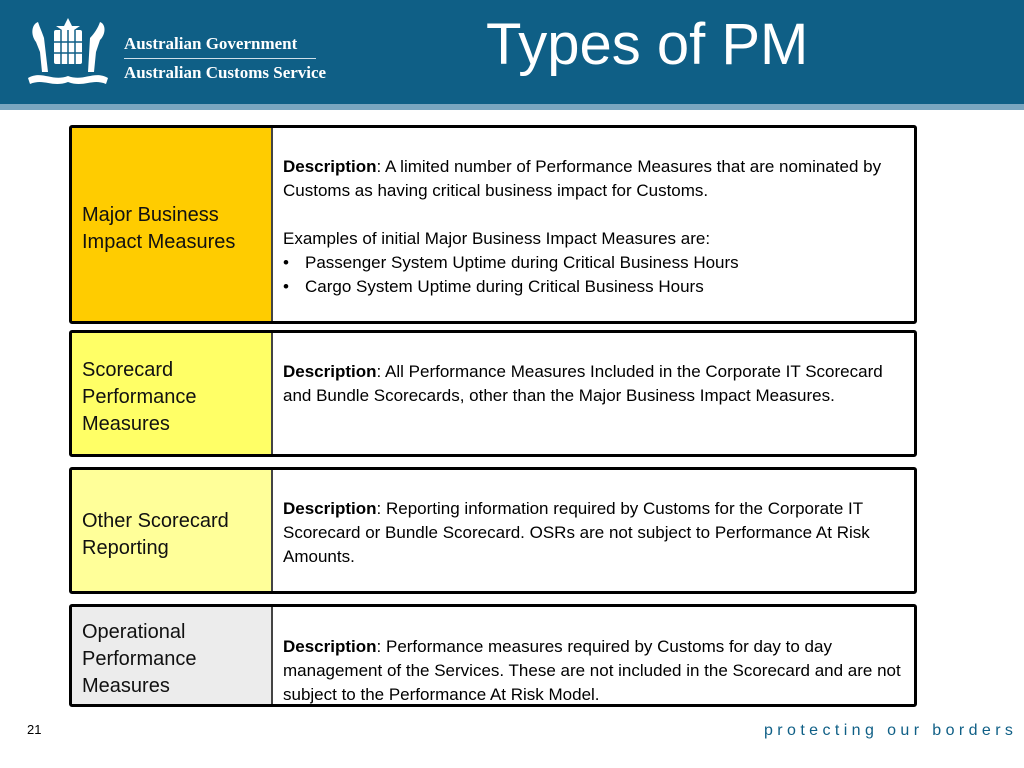  Describe the element at coordinates (159, 228) in the screenshot. I see `row-label-text: Major Business Impact Measures` at that location.